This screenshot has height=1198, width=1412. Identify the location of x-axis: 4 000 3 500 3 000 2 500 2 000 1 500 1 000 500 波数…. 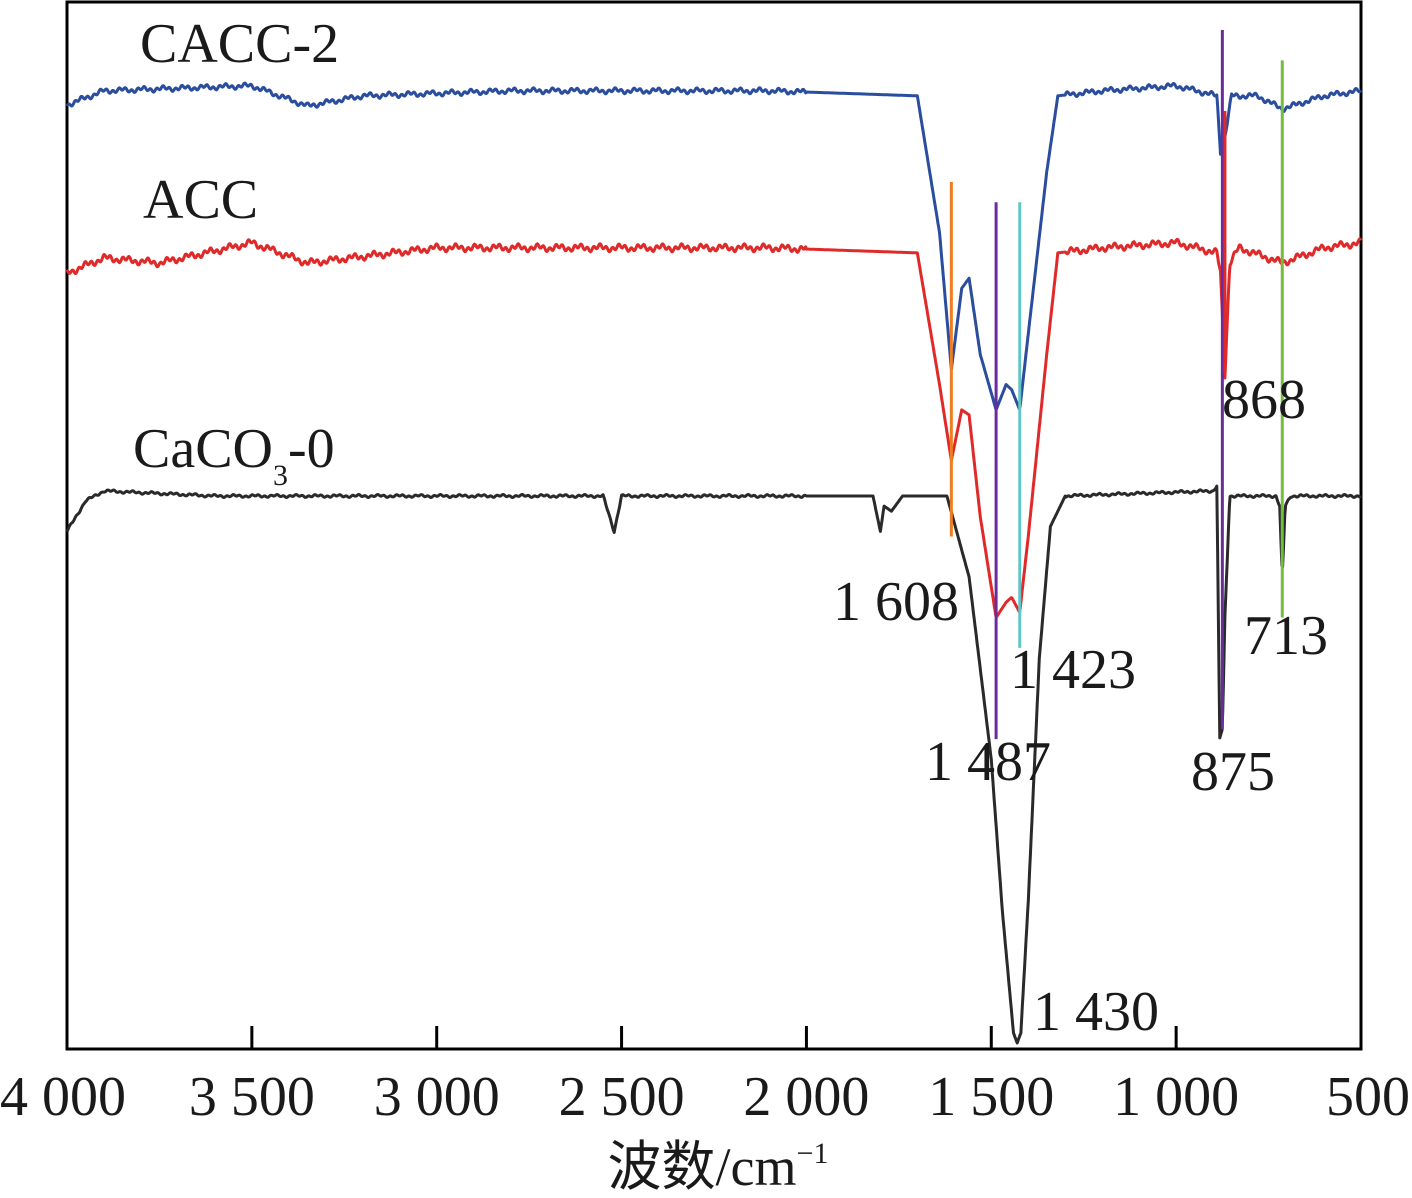
(705, 1111).